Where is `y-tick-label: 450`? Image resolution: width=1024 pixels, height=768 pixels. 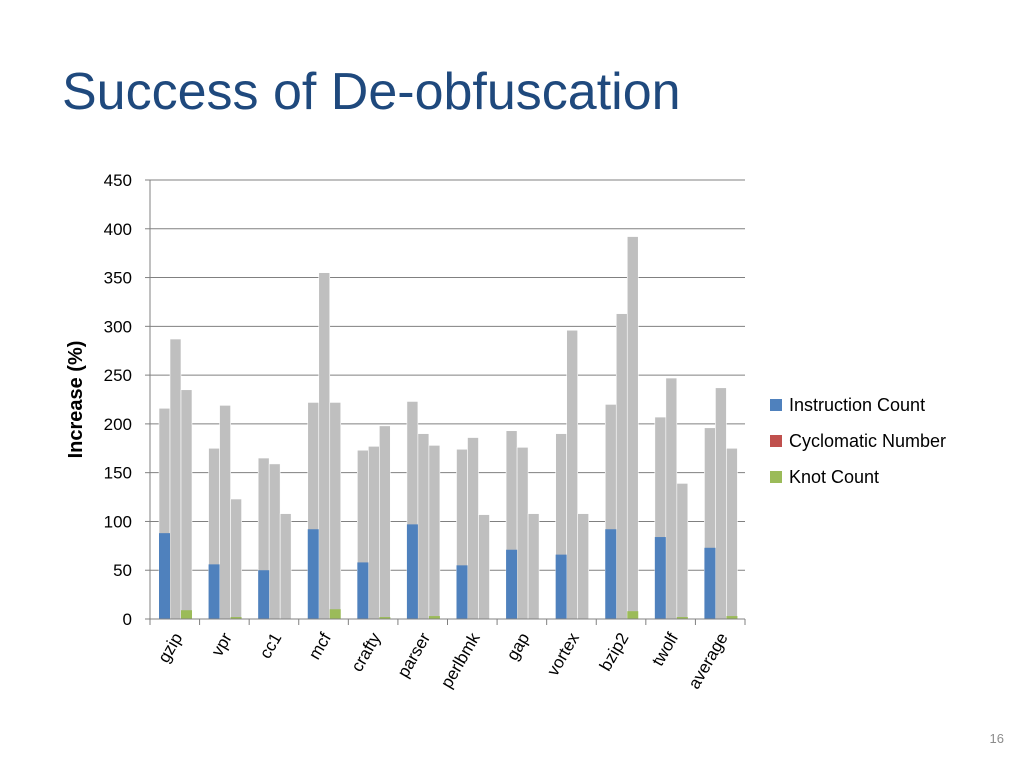
y-tick-label: 450 is located at coordinates (118, 180).